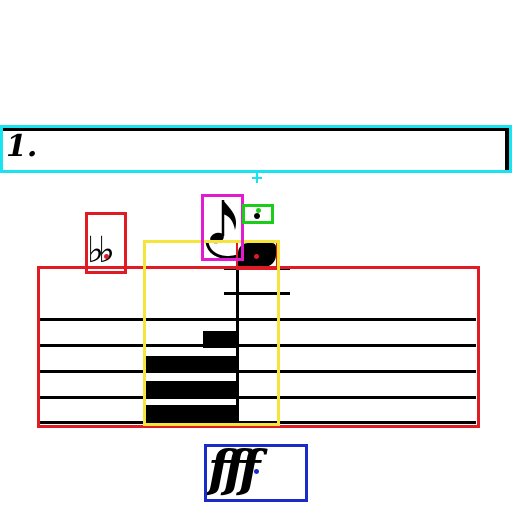 This screenshot has width=512, height=512. What do you see at coordinates (237, 339) in the screenshot?
I see `note-stem` at bounding box center [237, 339].